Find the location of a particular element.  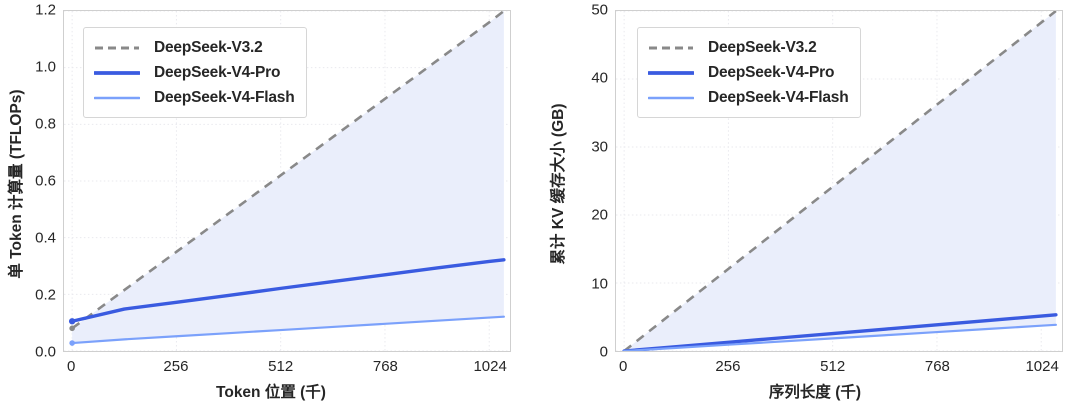

x-tick-right: 0 is located at coordinates (623, 366).